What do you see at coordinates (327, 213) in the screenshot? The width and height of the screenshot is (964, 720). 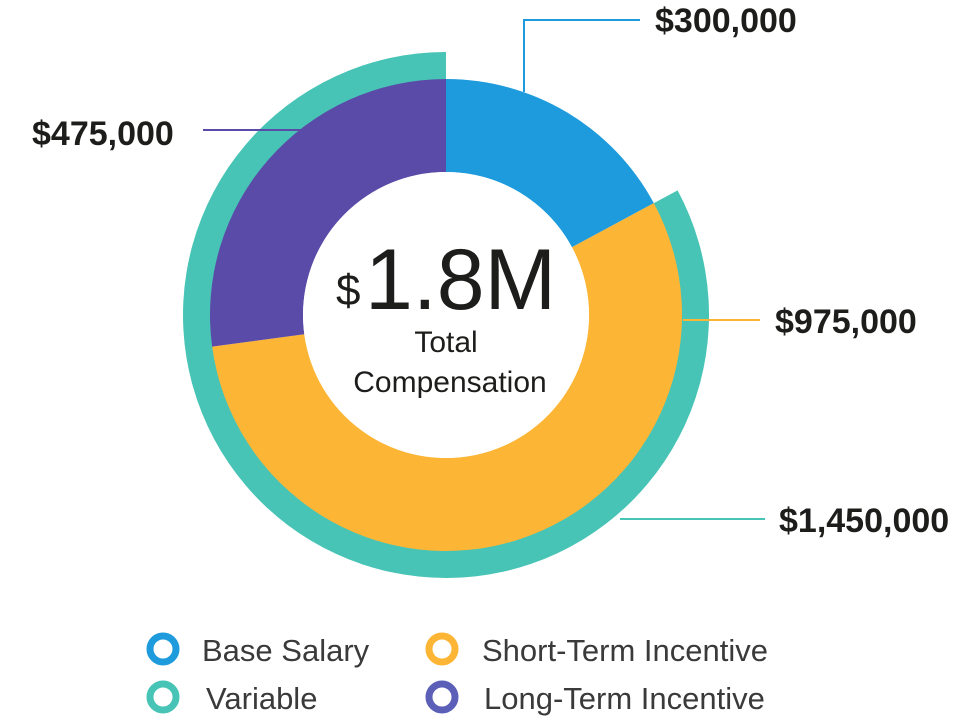 I see `slice-long-term-incentive` at bounding box center [327, 213].